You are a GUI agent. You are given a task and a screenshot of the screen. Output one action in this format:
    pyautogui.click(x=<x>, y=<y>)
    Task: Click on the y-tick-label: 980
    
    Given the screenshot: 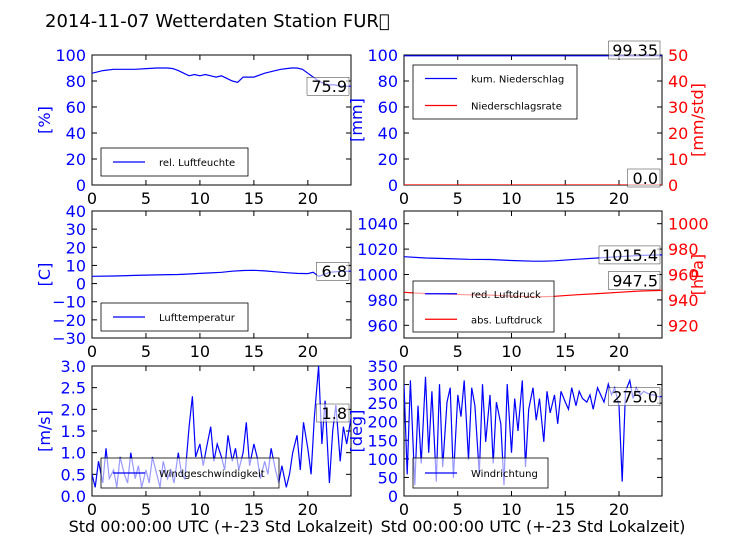 What is the action you would take?
    pyautogui.click(x=382, y=300)
    